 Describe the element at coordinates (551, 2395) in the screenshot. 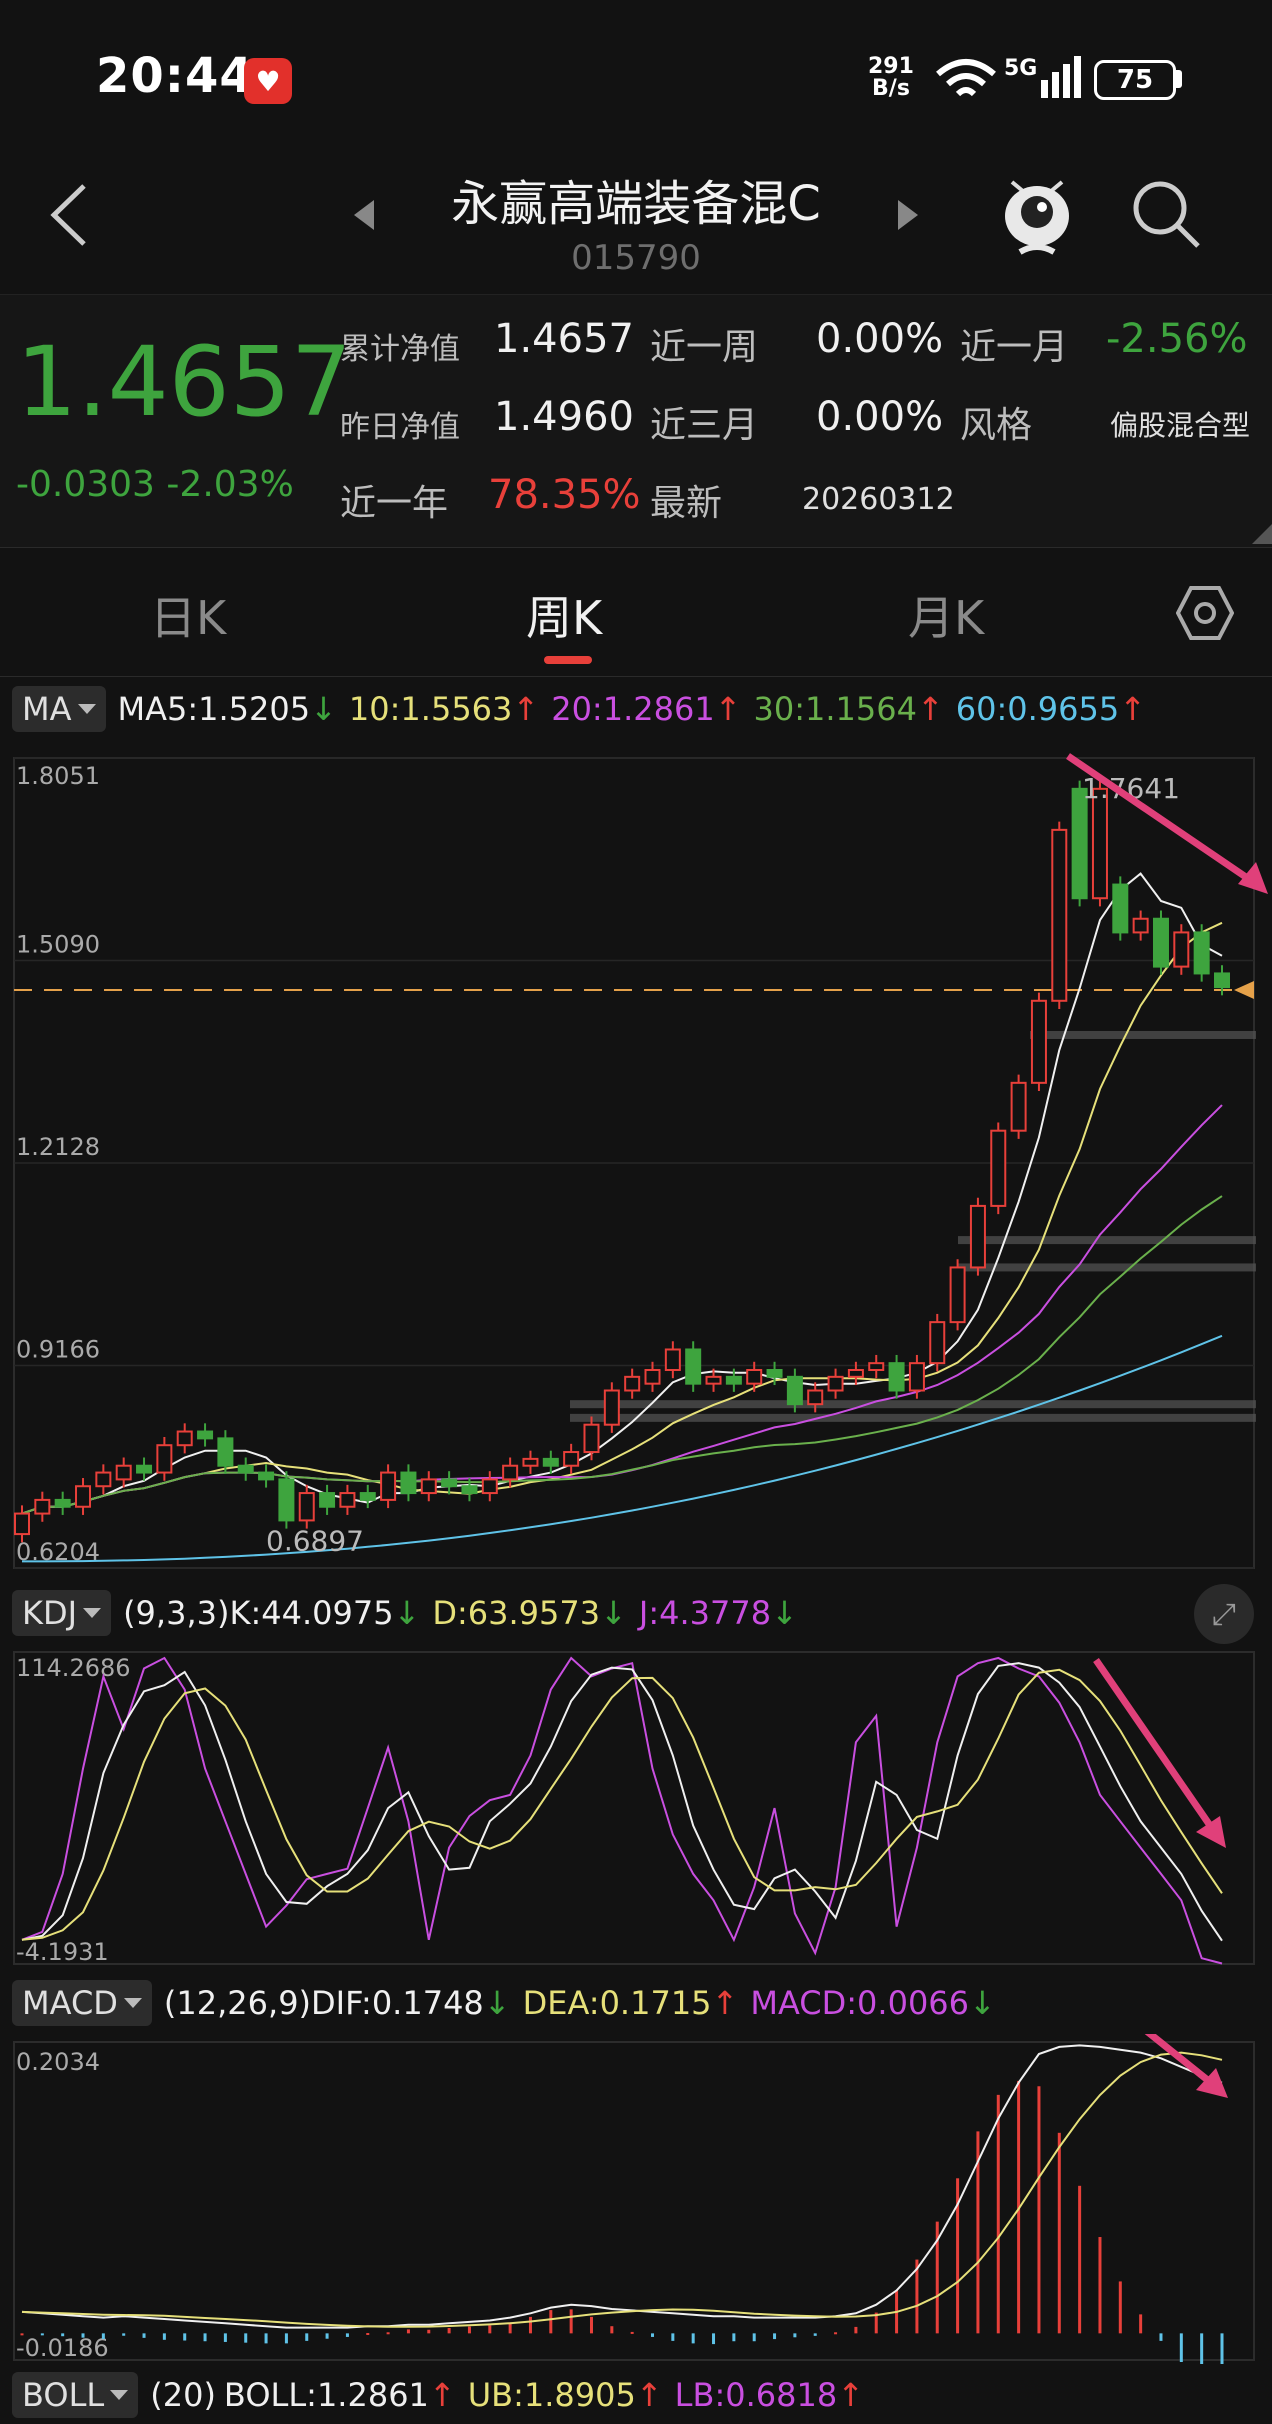

I see `boll-ub-value: UB:1.8905` at that location.